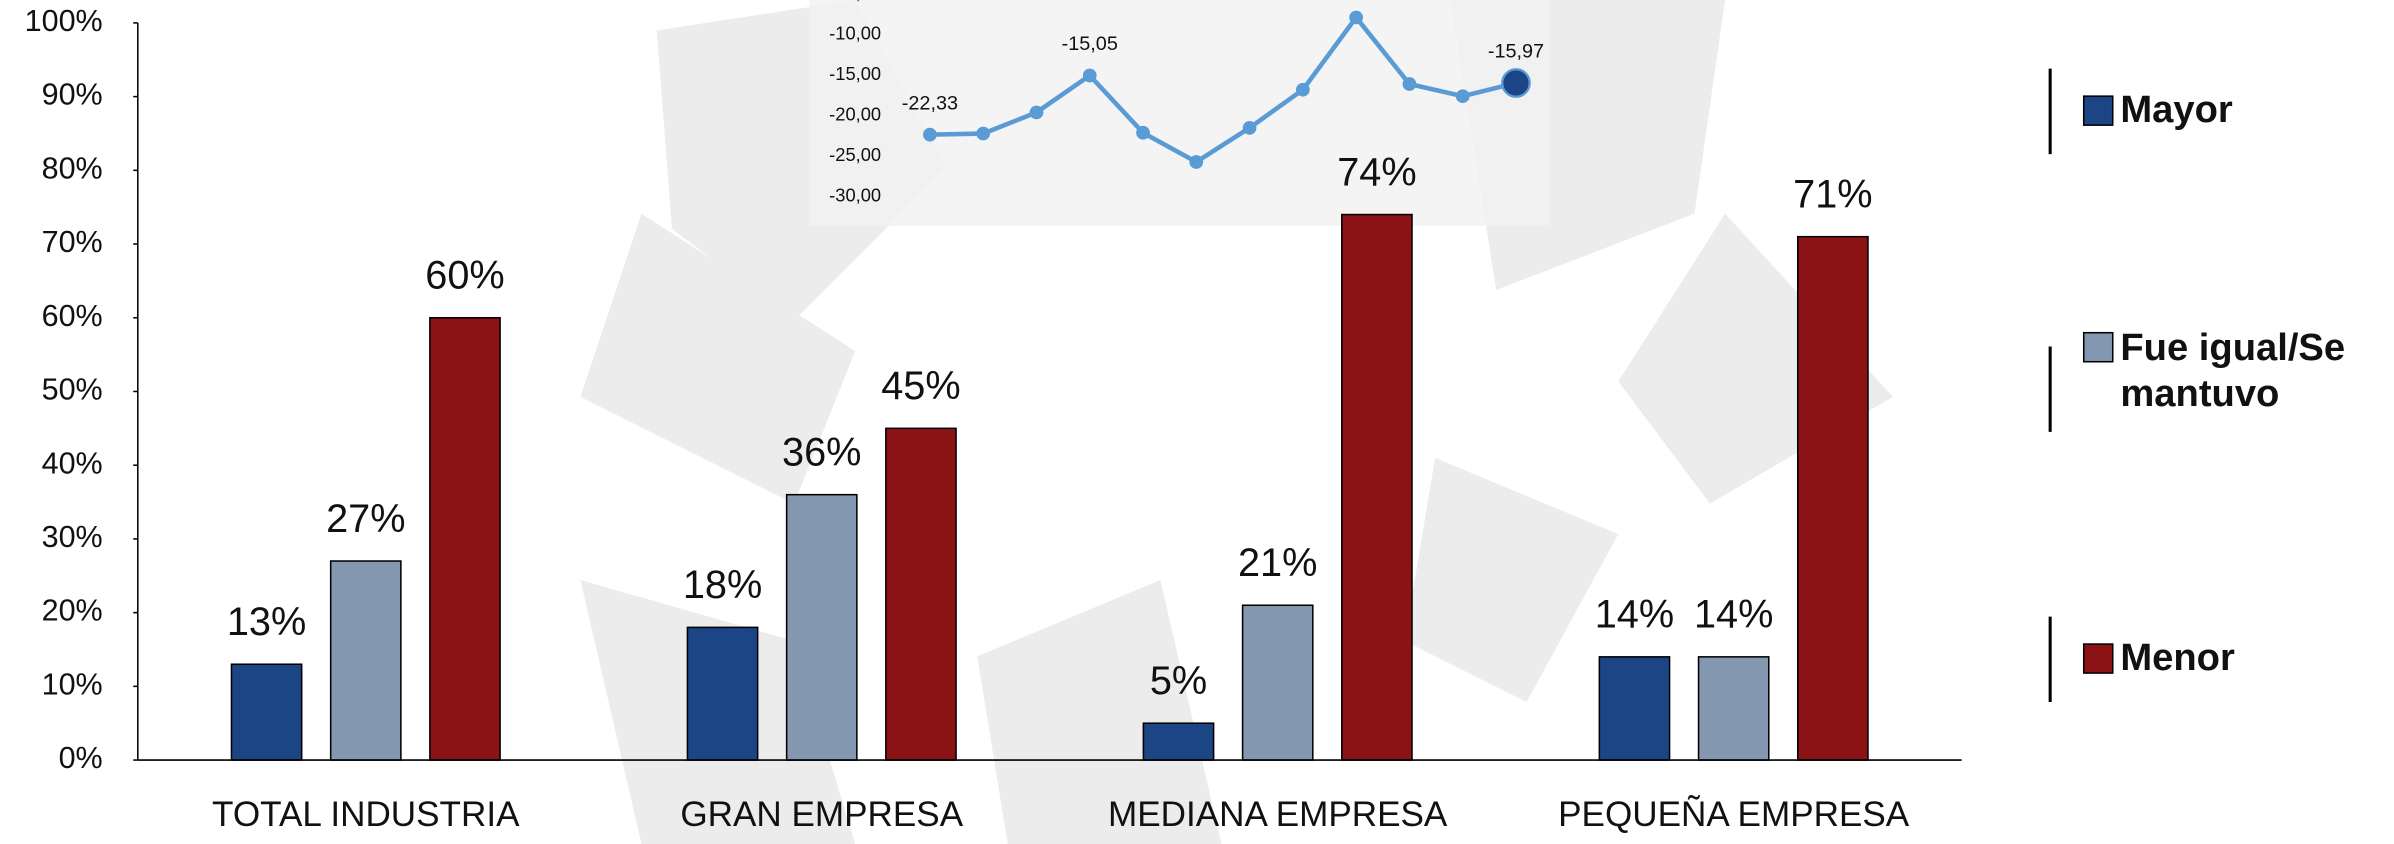  I want to click on inset-background, so click(1179, 113).